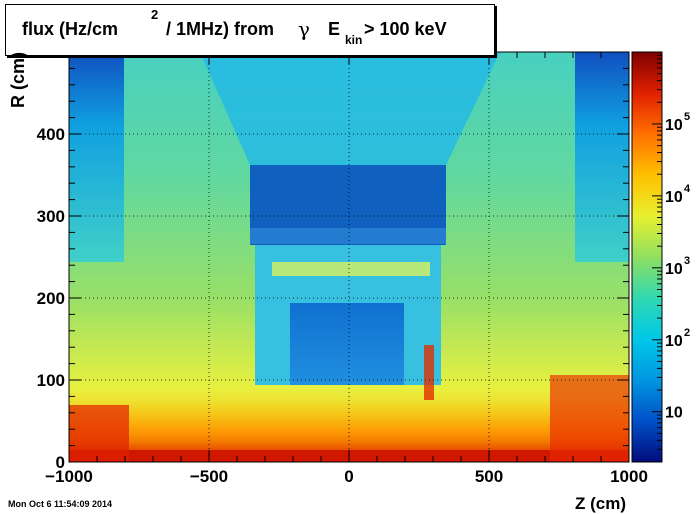  What do you see at coordinates (348, 236) in the screenshot?
I see `heatmap-band-stripes` at bounding box center [348, 236].